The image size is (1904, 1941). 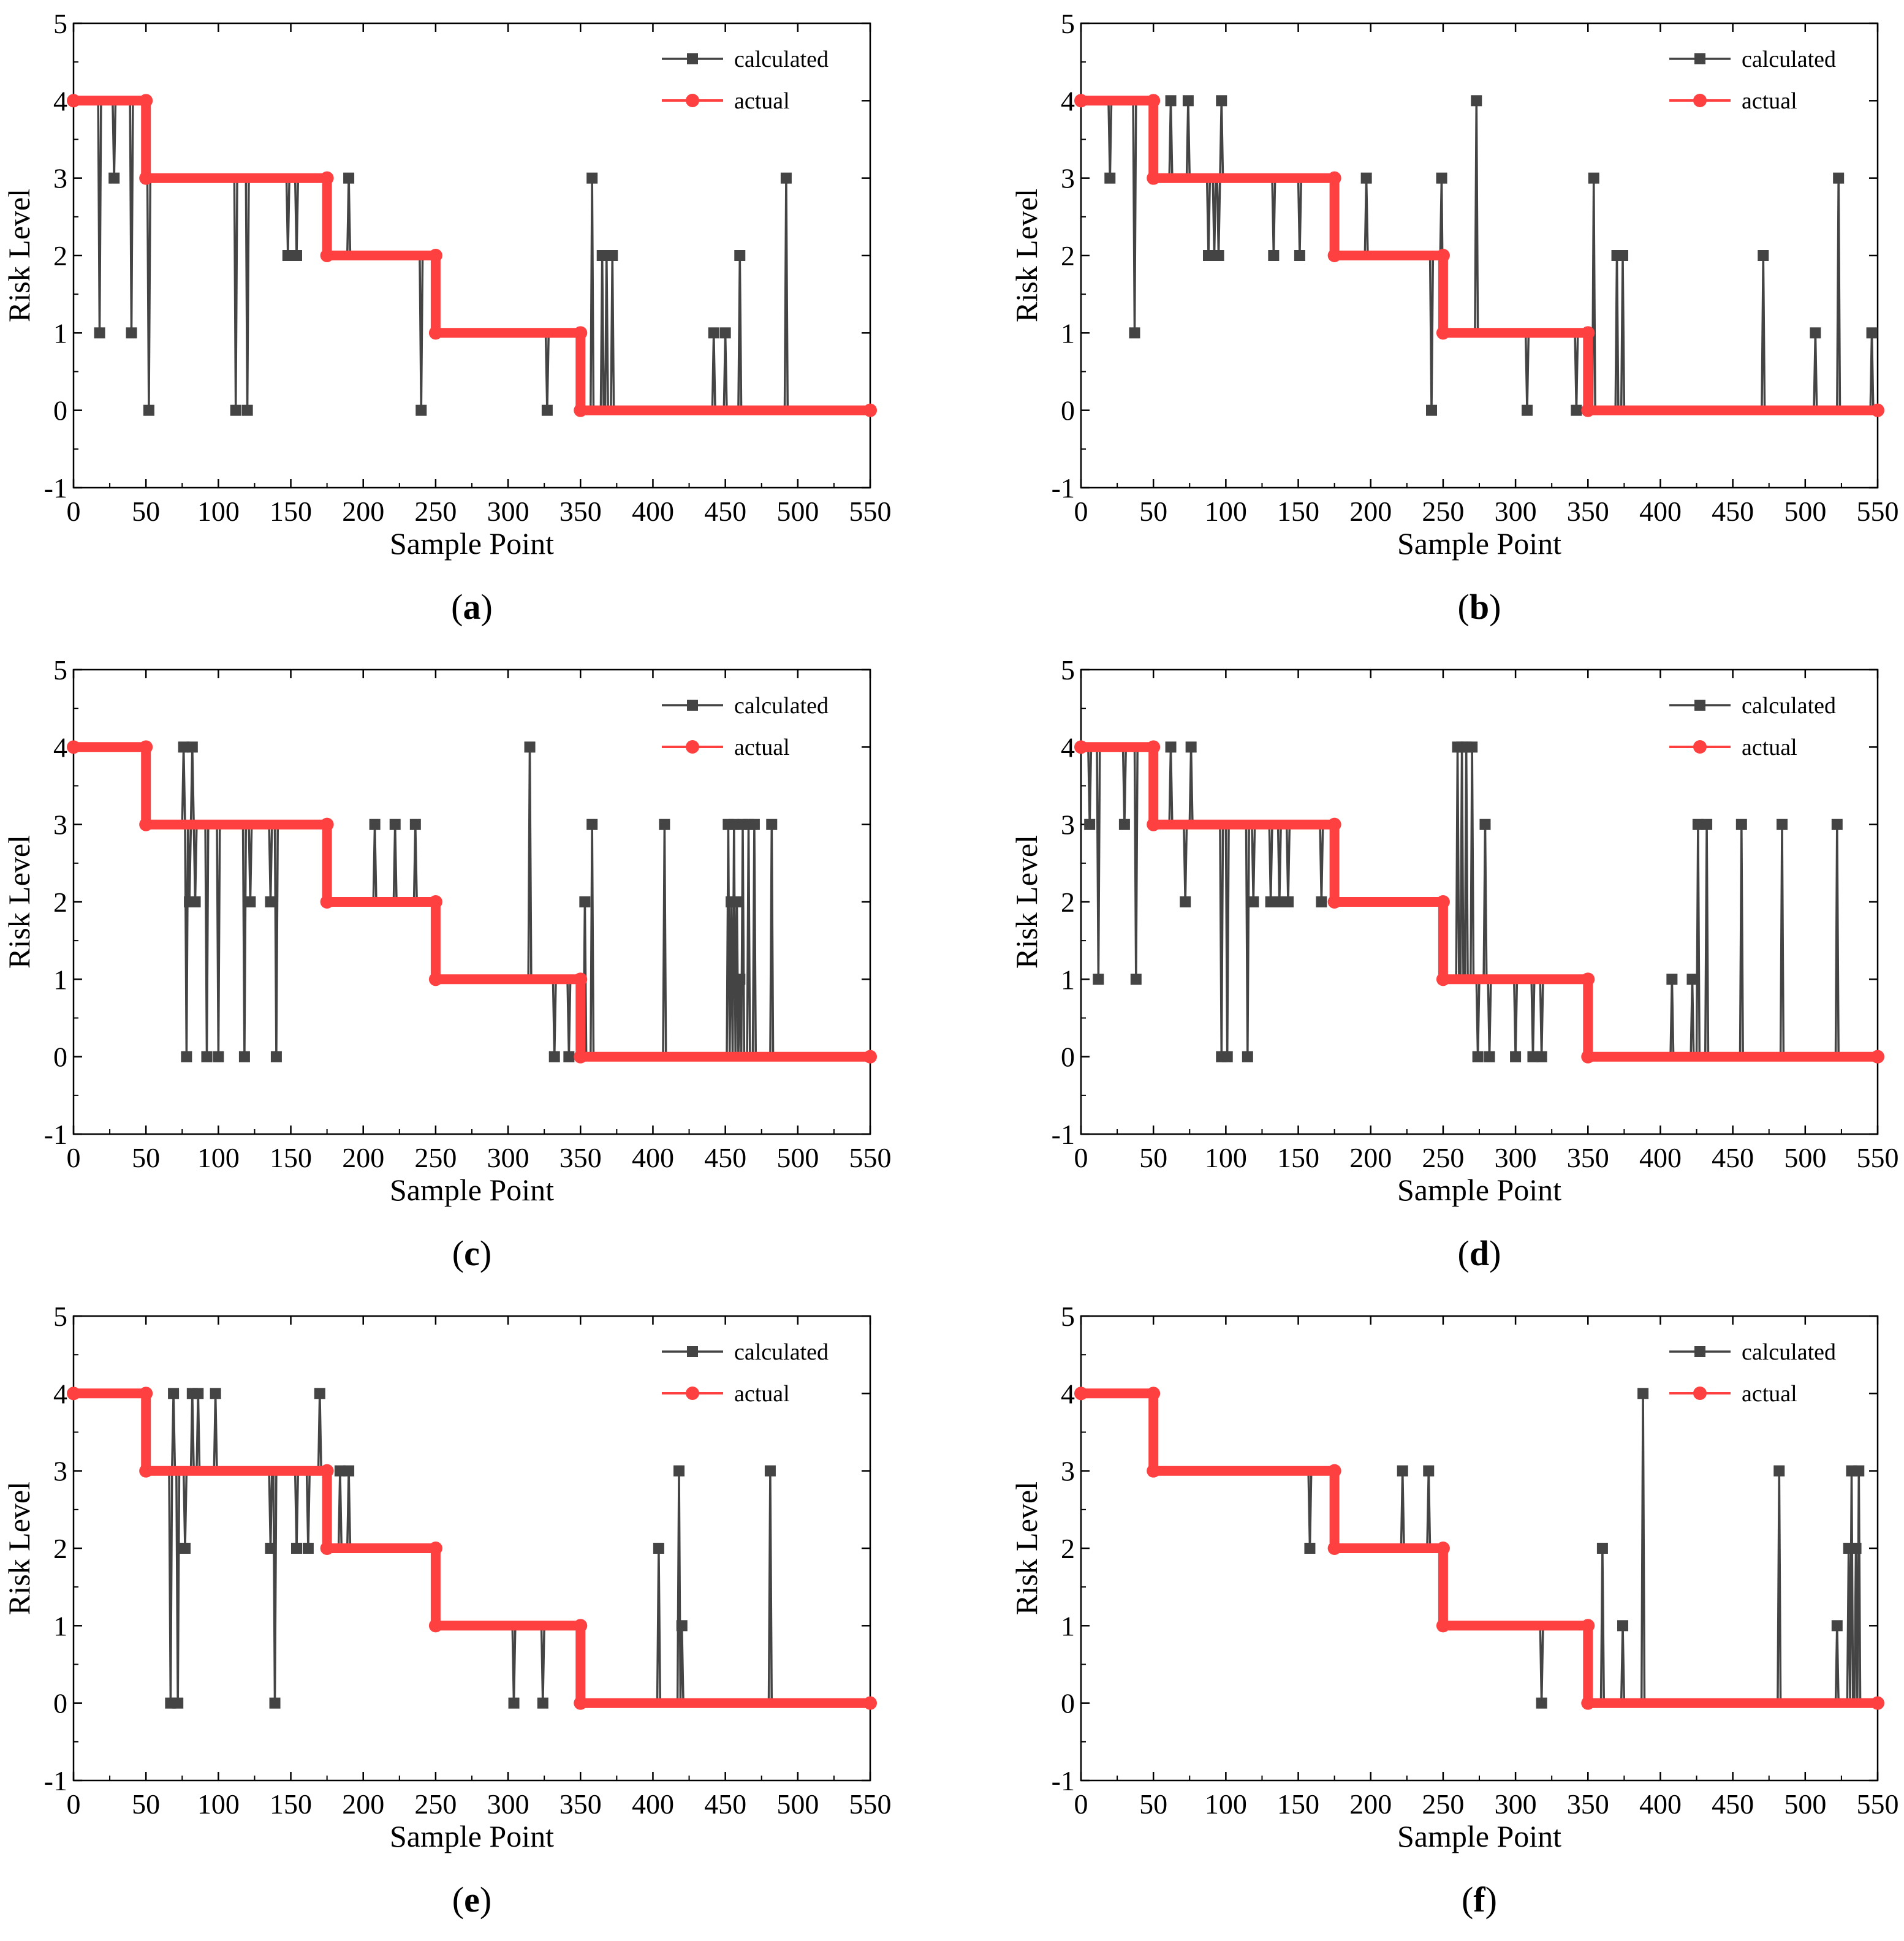 What do you see at coordinates (508, 1804) in the screenshot?
I see `x-tick-label: 300` at bounding box center [508, 1804].